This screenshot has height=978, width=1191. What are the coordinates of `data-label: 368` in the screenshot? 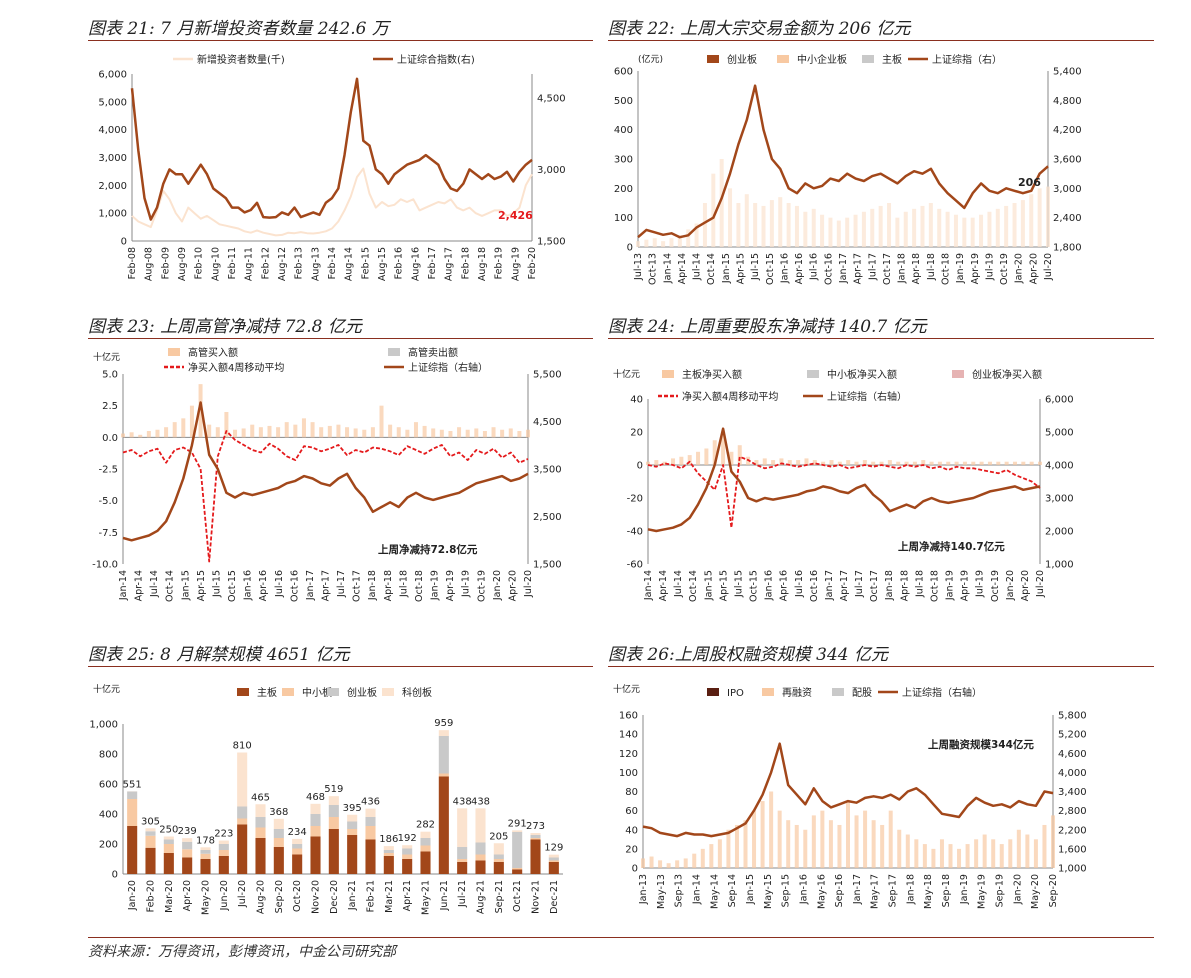 It's located at (278, 812).